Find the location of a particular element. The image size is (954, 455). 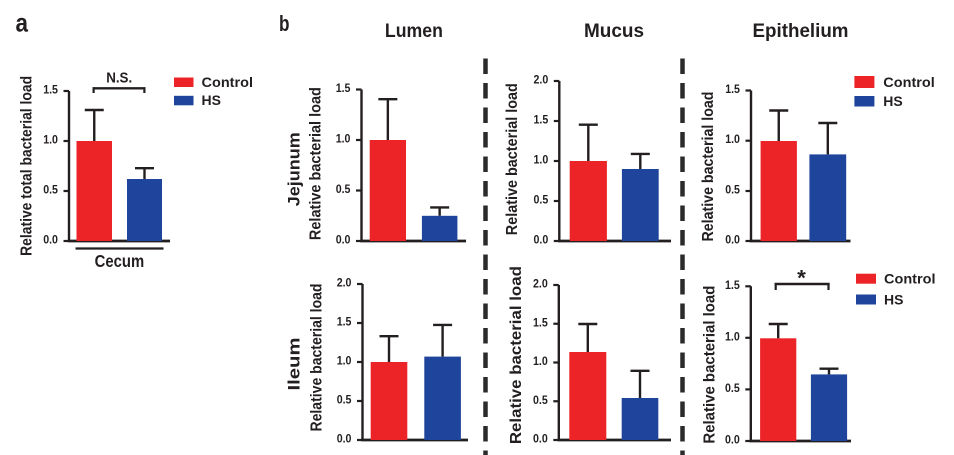

svg-text: Relative total bacterial load is located at coordinates (27, 166).